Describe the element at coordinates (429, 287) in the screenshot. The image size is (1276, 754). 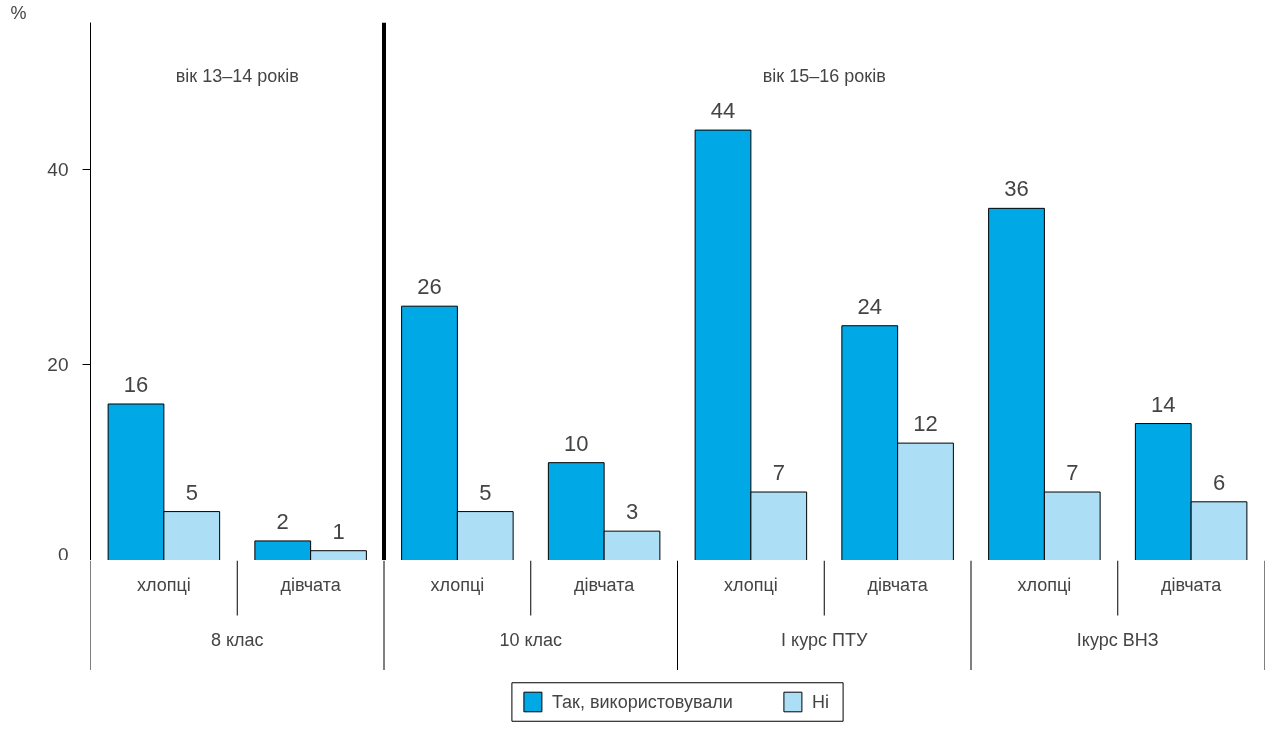
I see `data-label: 26` at that location.